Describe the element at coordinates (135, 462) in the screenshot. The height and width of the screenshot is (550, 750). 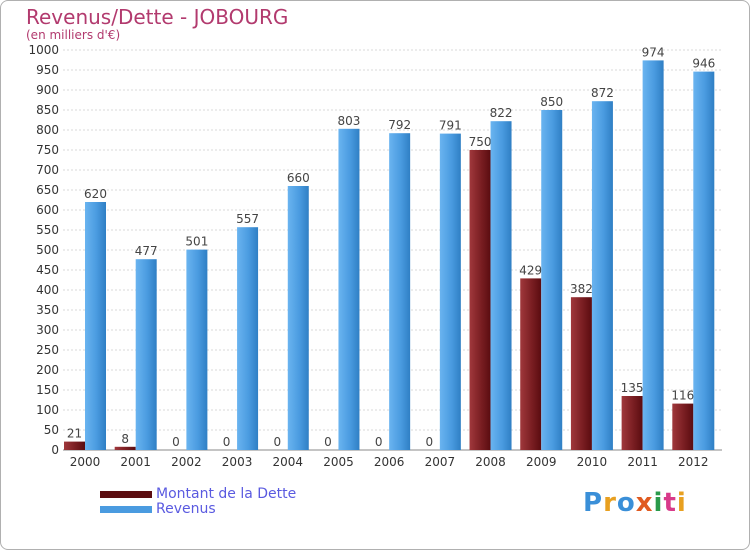
I see `x-tick-label: 2001` at that location.